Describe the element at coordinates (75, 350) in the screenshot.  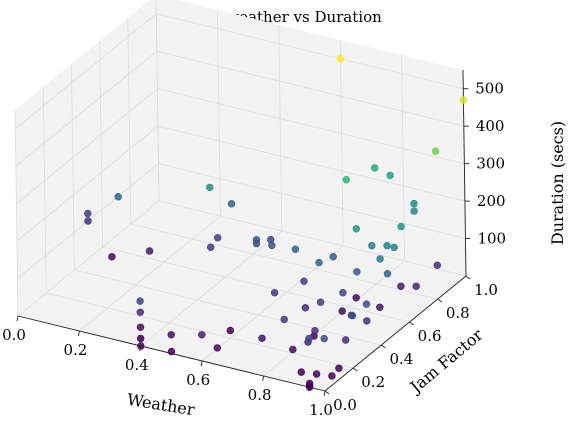
I see `x-tick-label: 0.2` at that location.